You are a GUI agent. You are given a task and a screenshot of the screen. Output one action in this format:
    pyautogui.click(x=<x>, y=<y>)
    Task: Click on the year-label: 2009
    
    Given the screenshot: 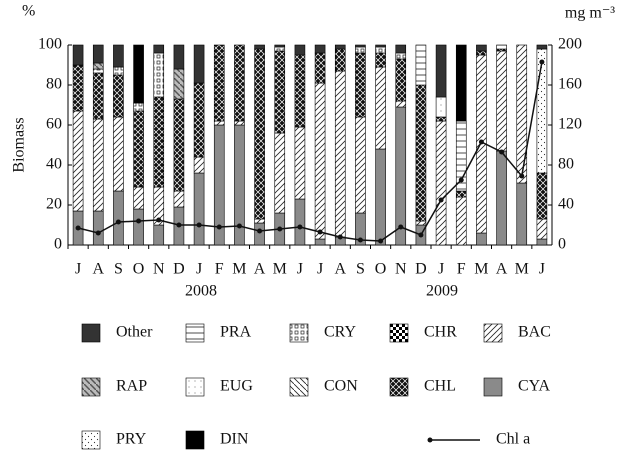 What is the action you would take?
    pyautogui.click(x=442, y=291)
    